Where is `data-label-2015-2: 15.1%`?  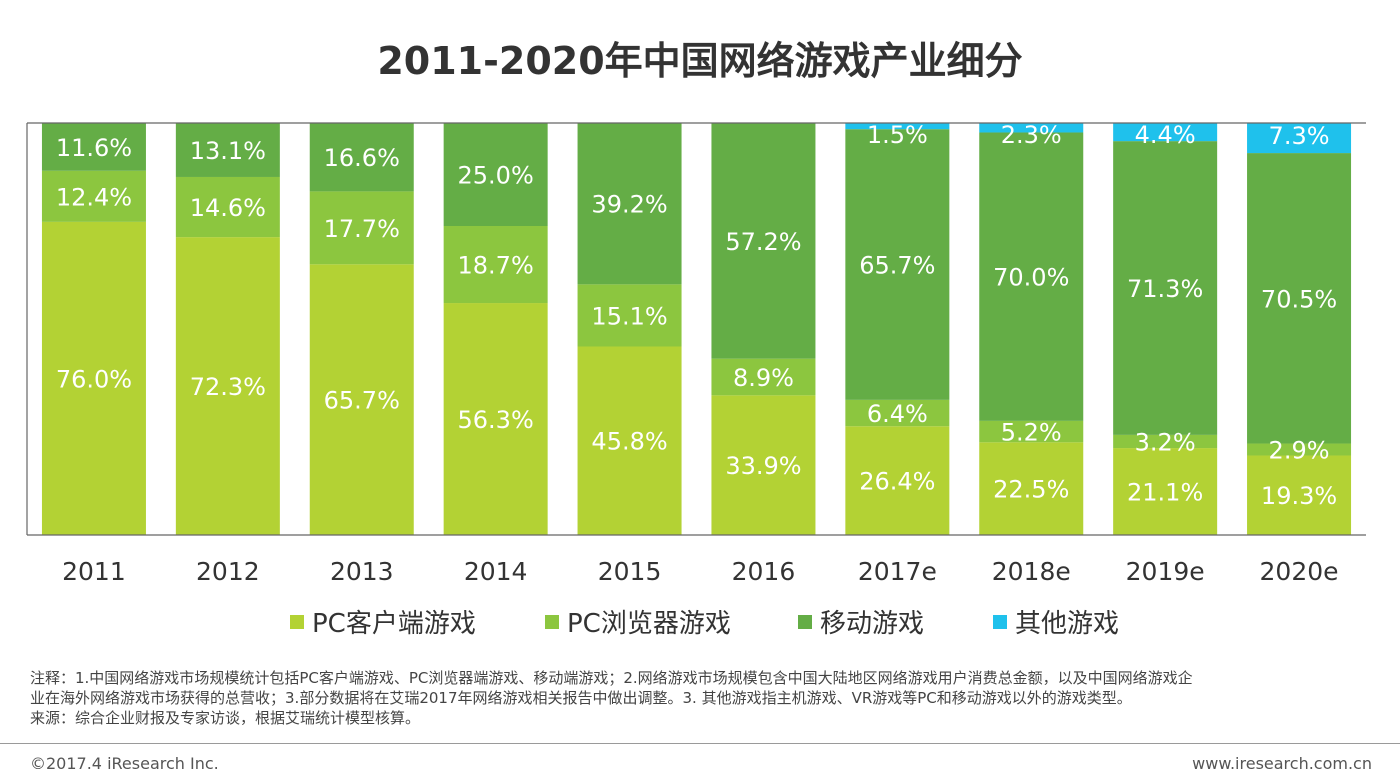 data-label-2015-2: 15.1% is located at coordinates (629, 316).